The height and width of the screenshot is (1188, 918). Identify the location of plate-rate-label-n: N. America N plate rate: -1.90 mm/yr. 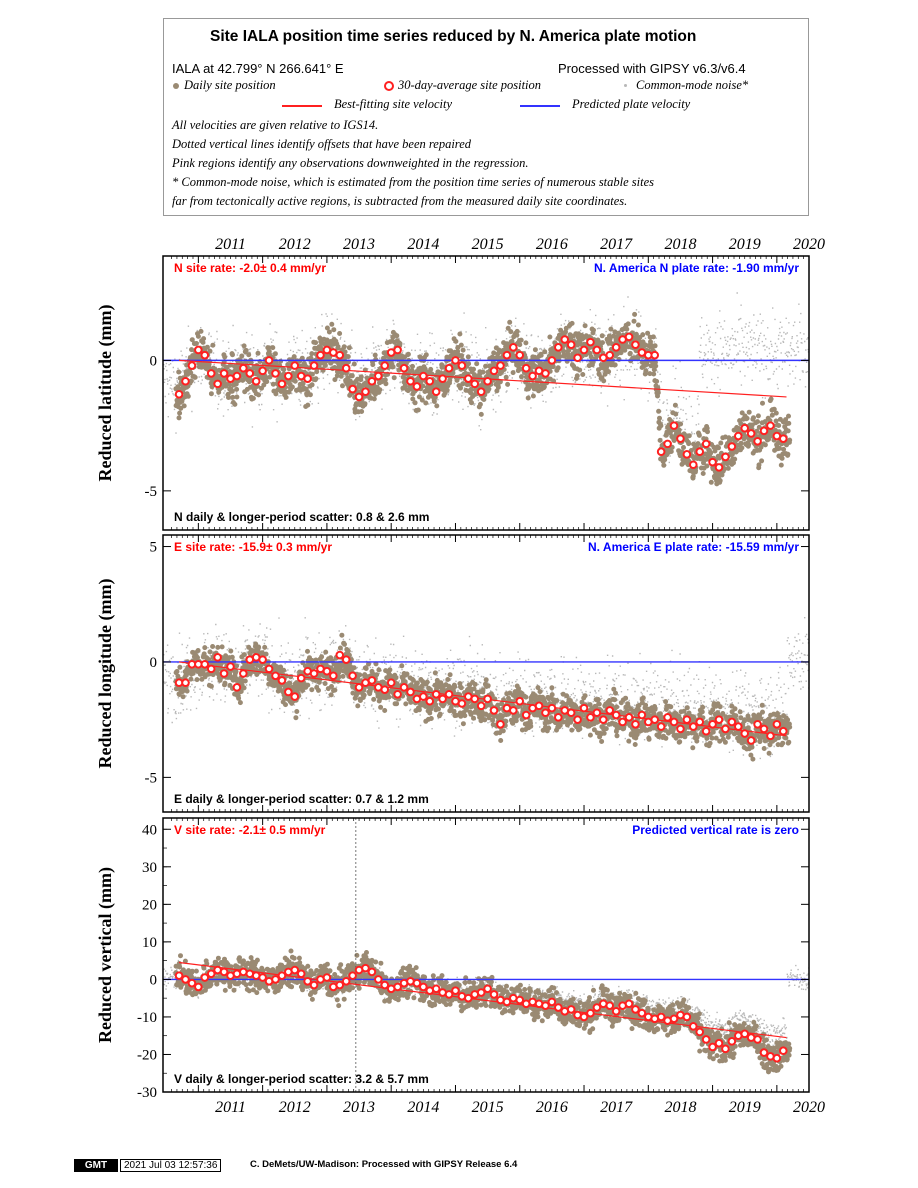
(696, 268).